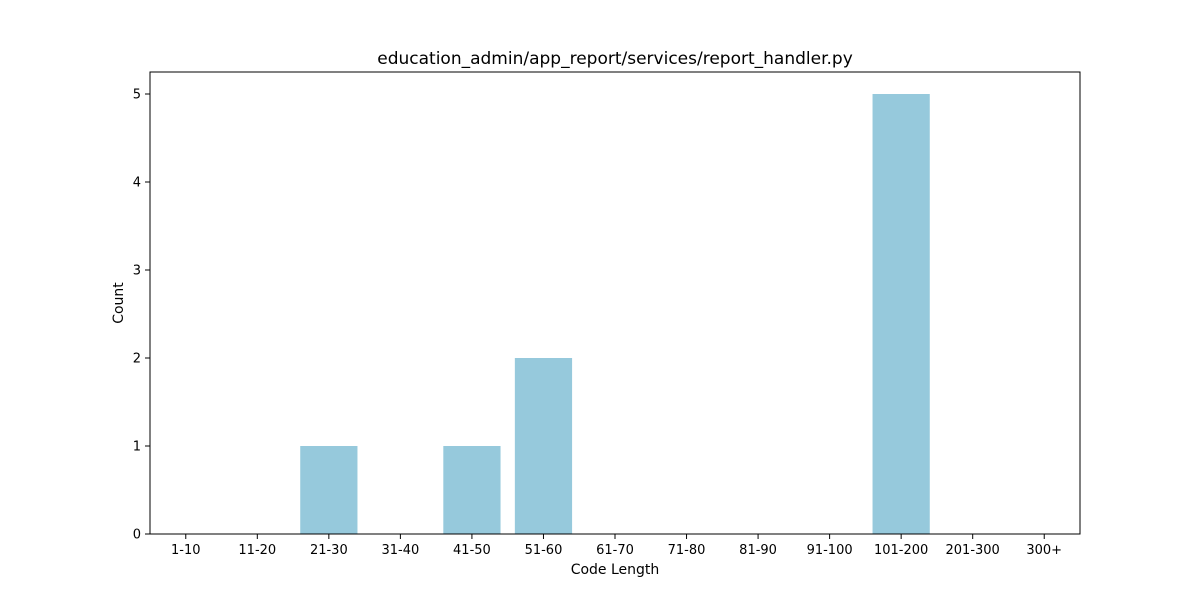  Describe the element at coordinates (687, 550) in the screenshot. I see `x-tick-label: 71-80` at that location.